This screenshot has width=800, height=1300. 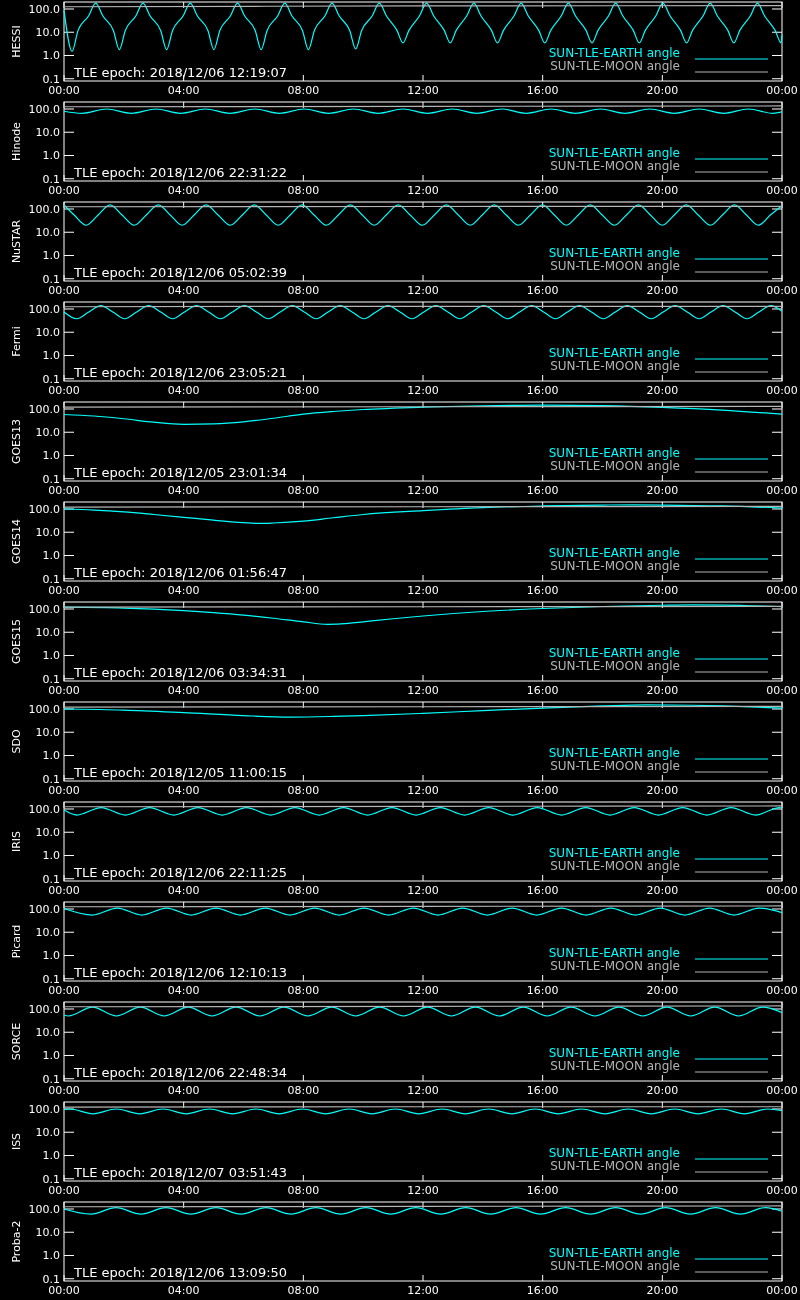 I want to click on annotation: TLE epoch: 2018/12/06 23:05:21, so click(x=180, y=372).